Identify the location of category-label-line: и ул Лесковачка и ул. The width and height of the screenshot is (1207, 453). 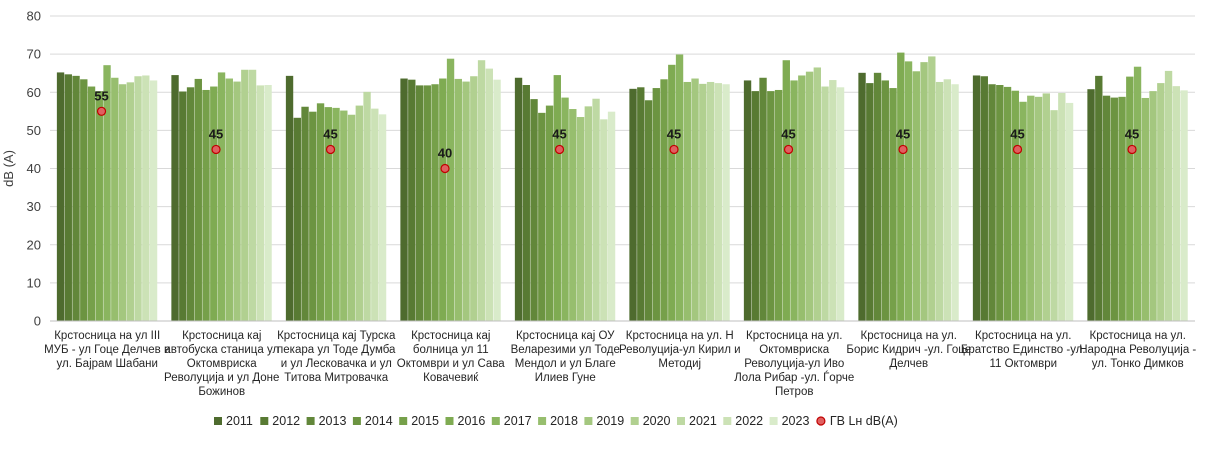
(336, 364).